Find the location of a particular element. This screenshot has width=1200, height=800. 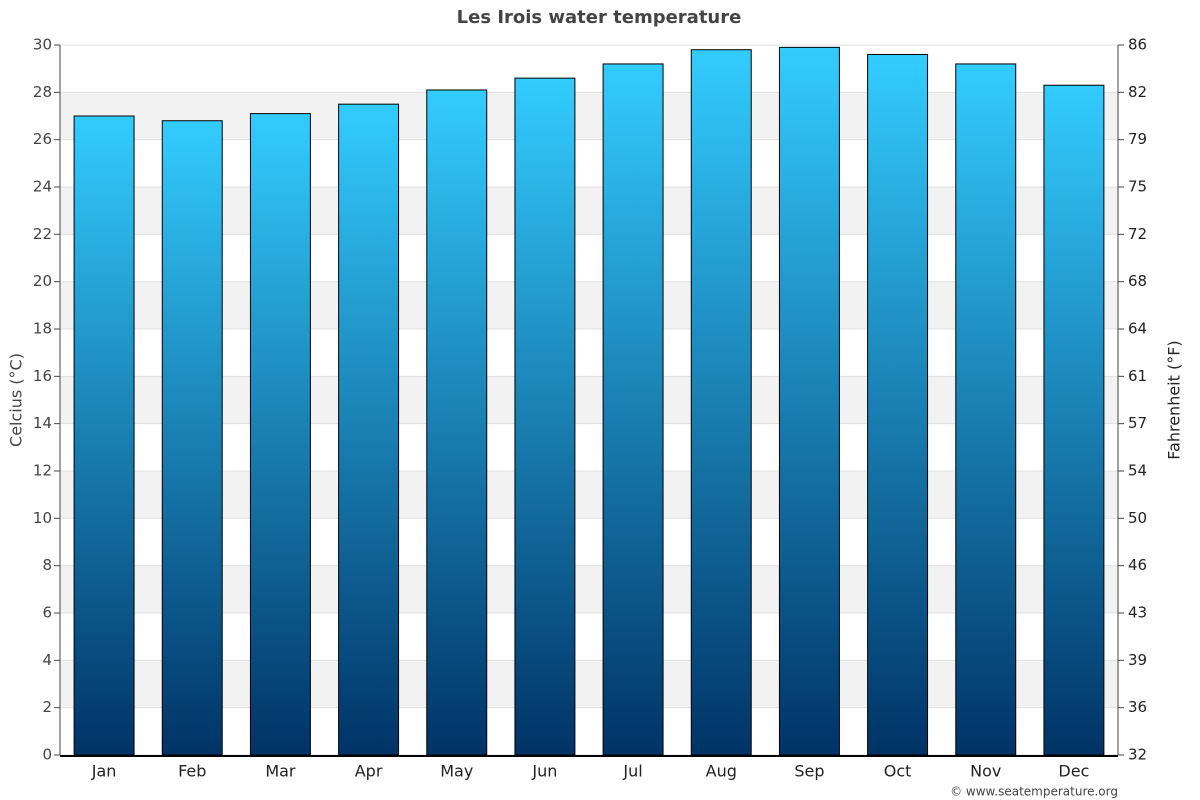

x-tick-label: Mar is located at coordinates (280, 771).